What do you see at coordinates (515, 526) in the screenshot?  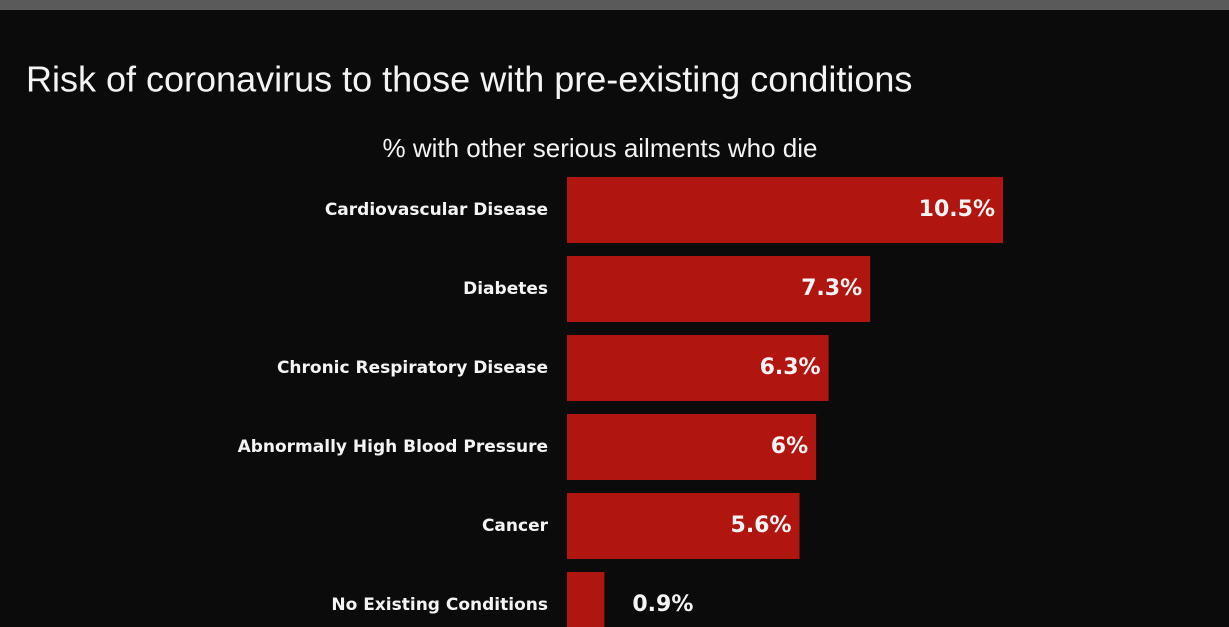 I see `category-label: Cancer` at bounding box center [515, 526].